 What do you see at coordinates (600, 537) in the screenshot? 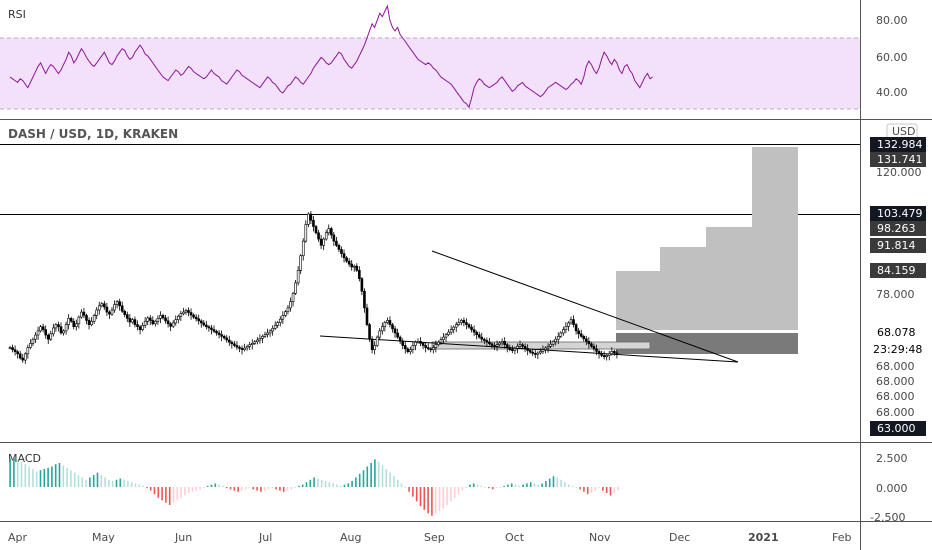
I see `time-label-nov: Nov` at bounding box center [600, 537].